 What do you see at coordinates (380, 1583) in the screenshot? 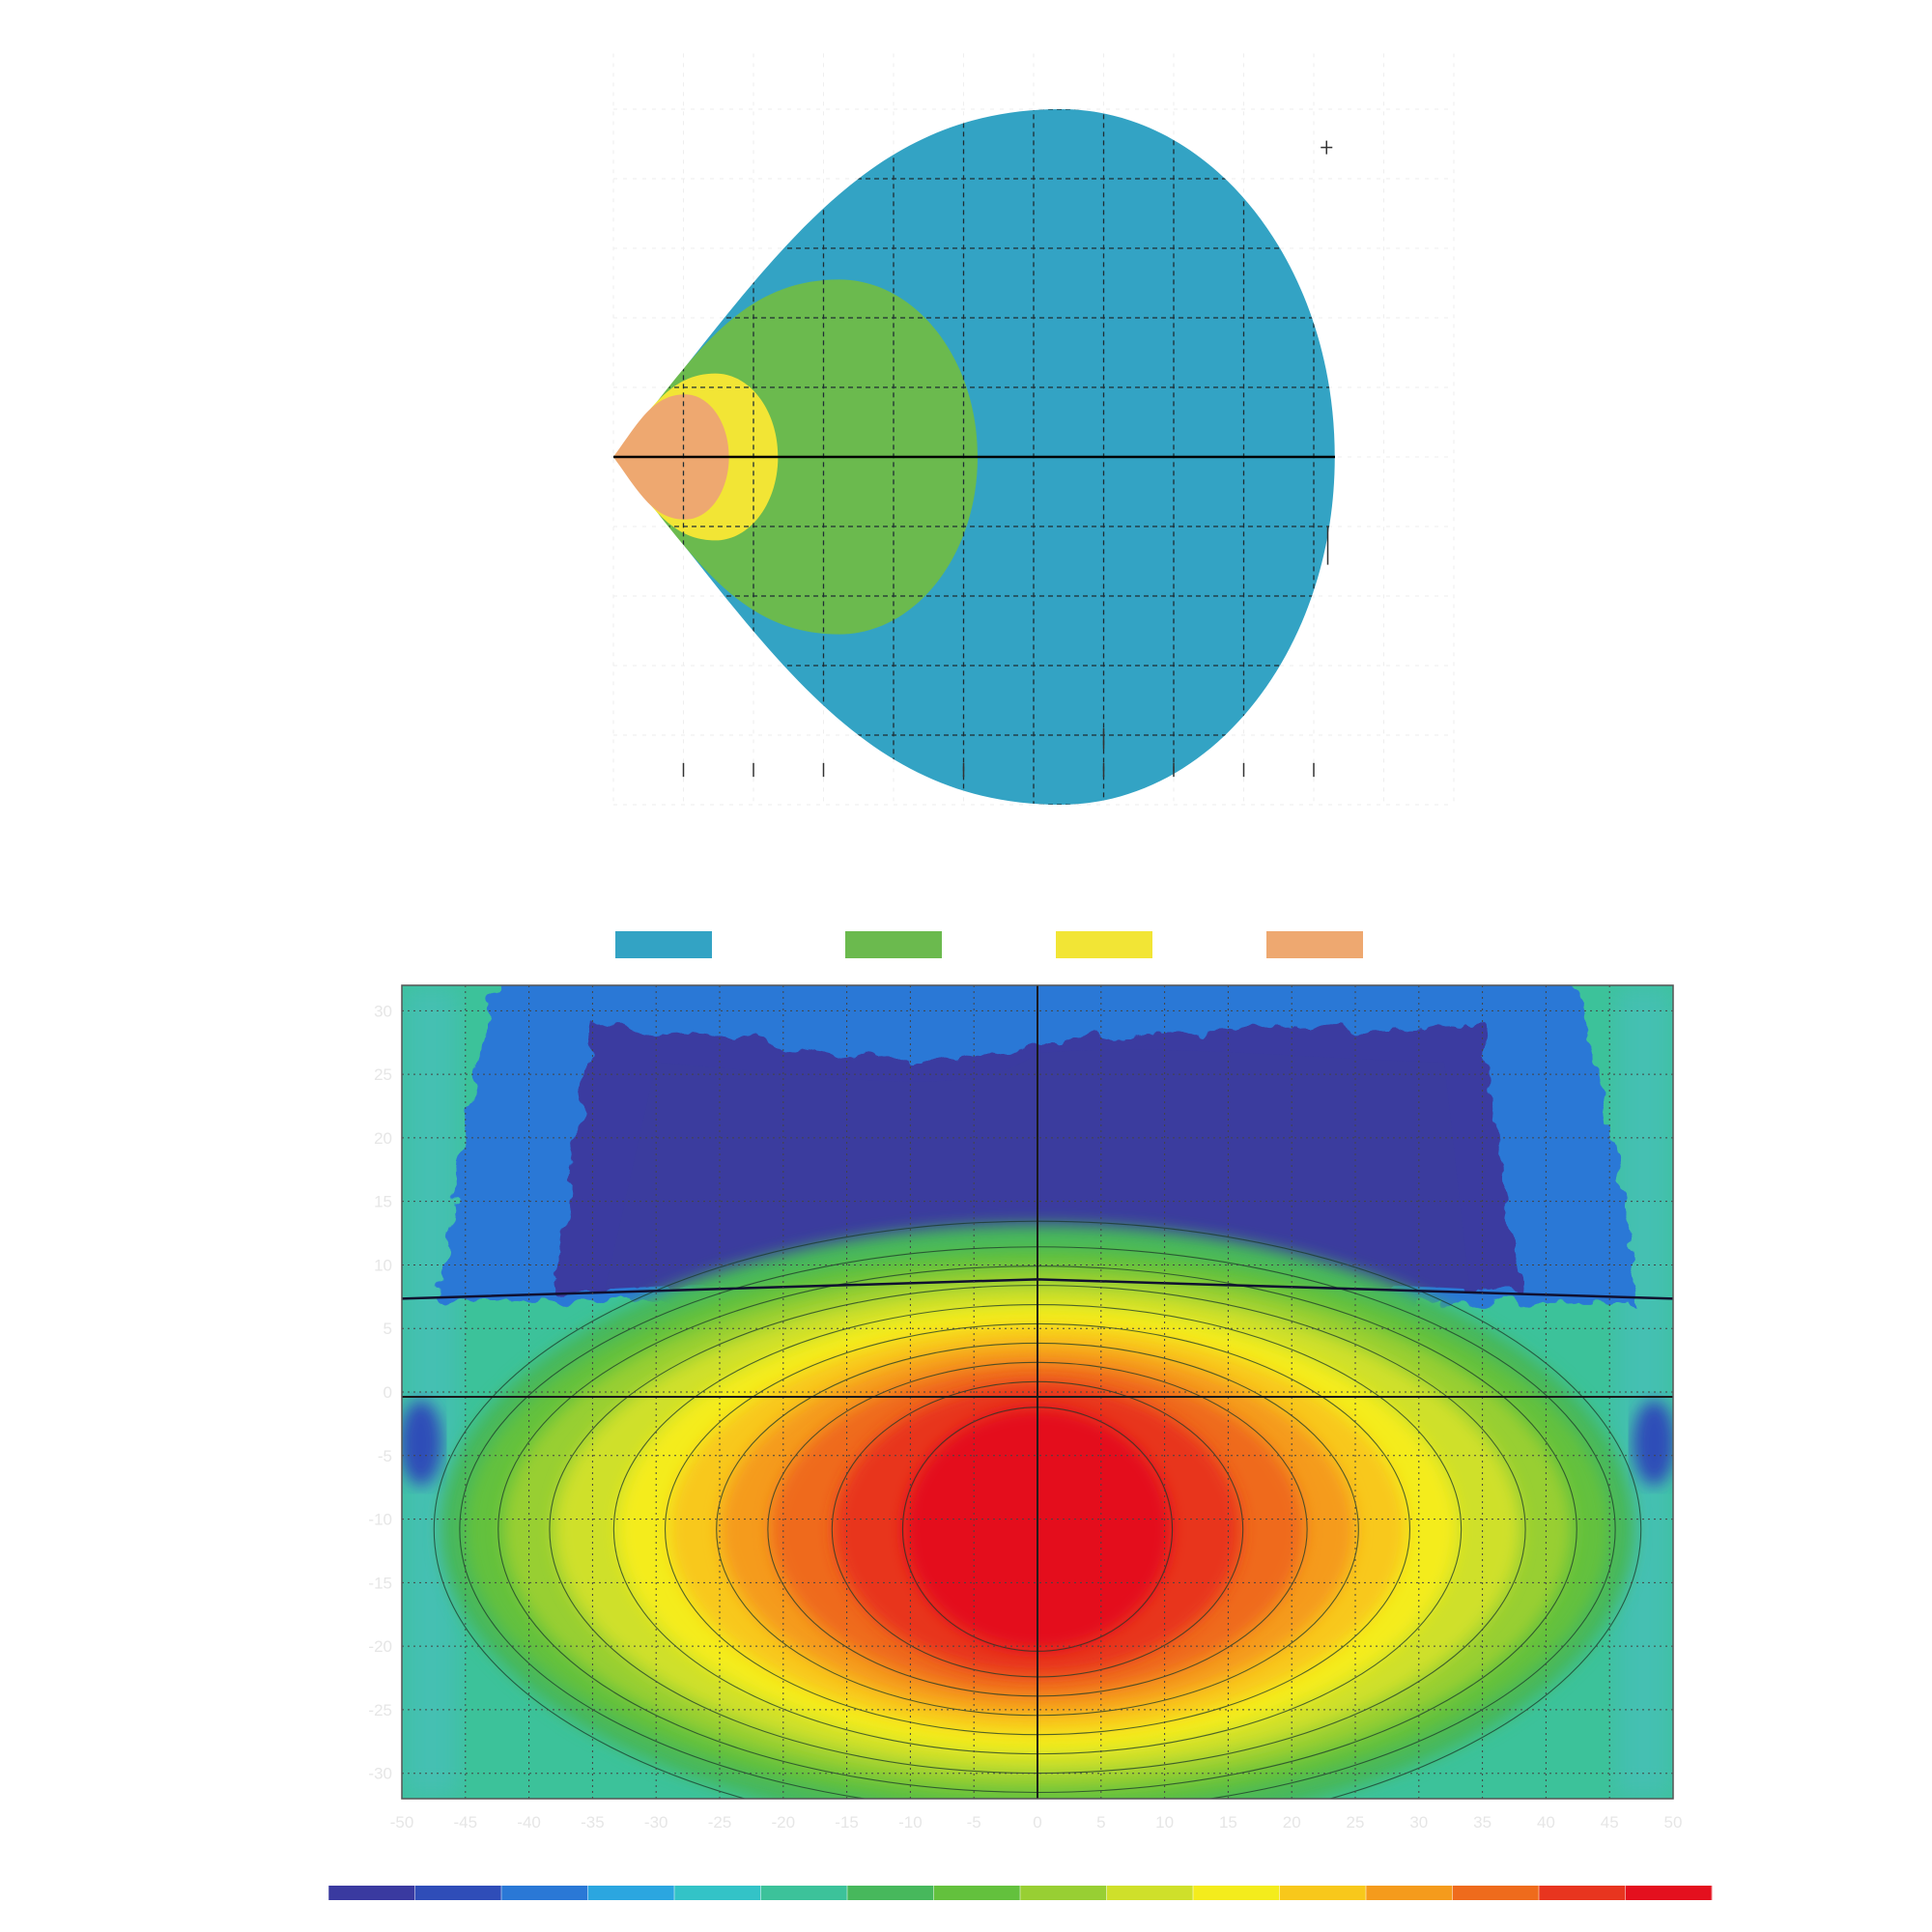
I see `isocandela-y-tick-label: -15` at bounding box center [380, 1583].